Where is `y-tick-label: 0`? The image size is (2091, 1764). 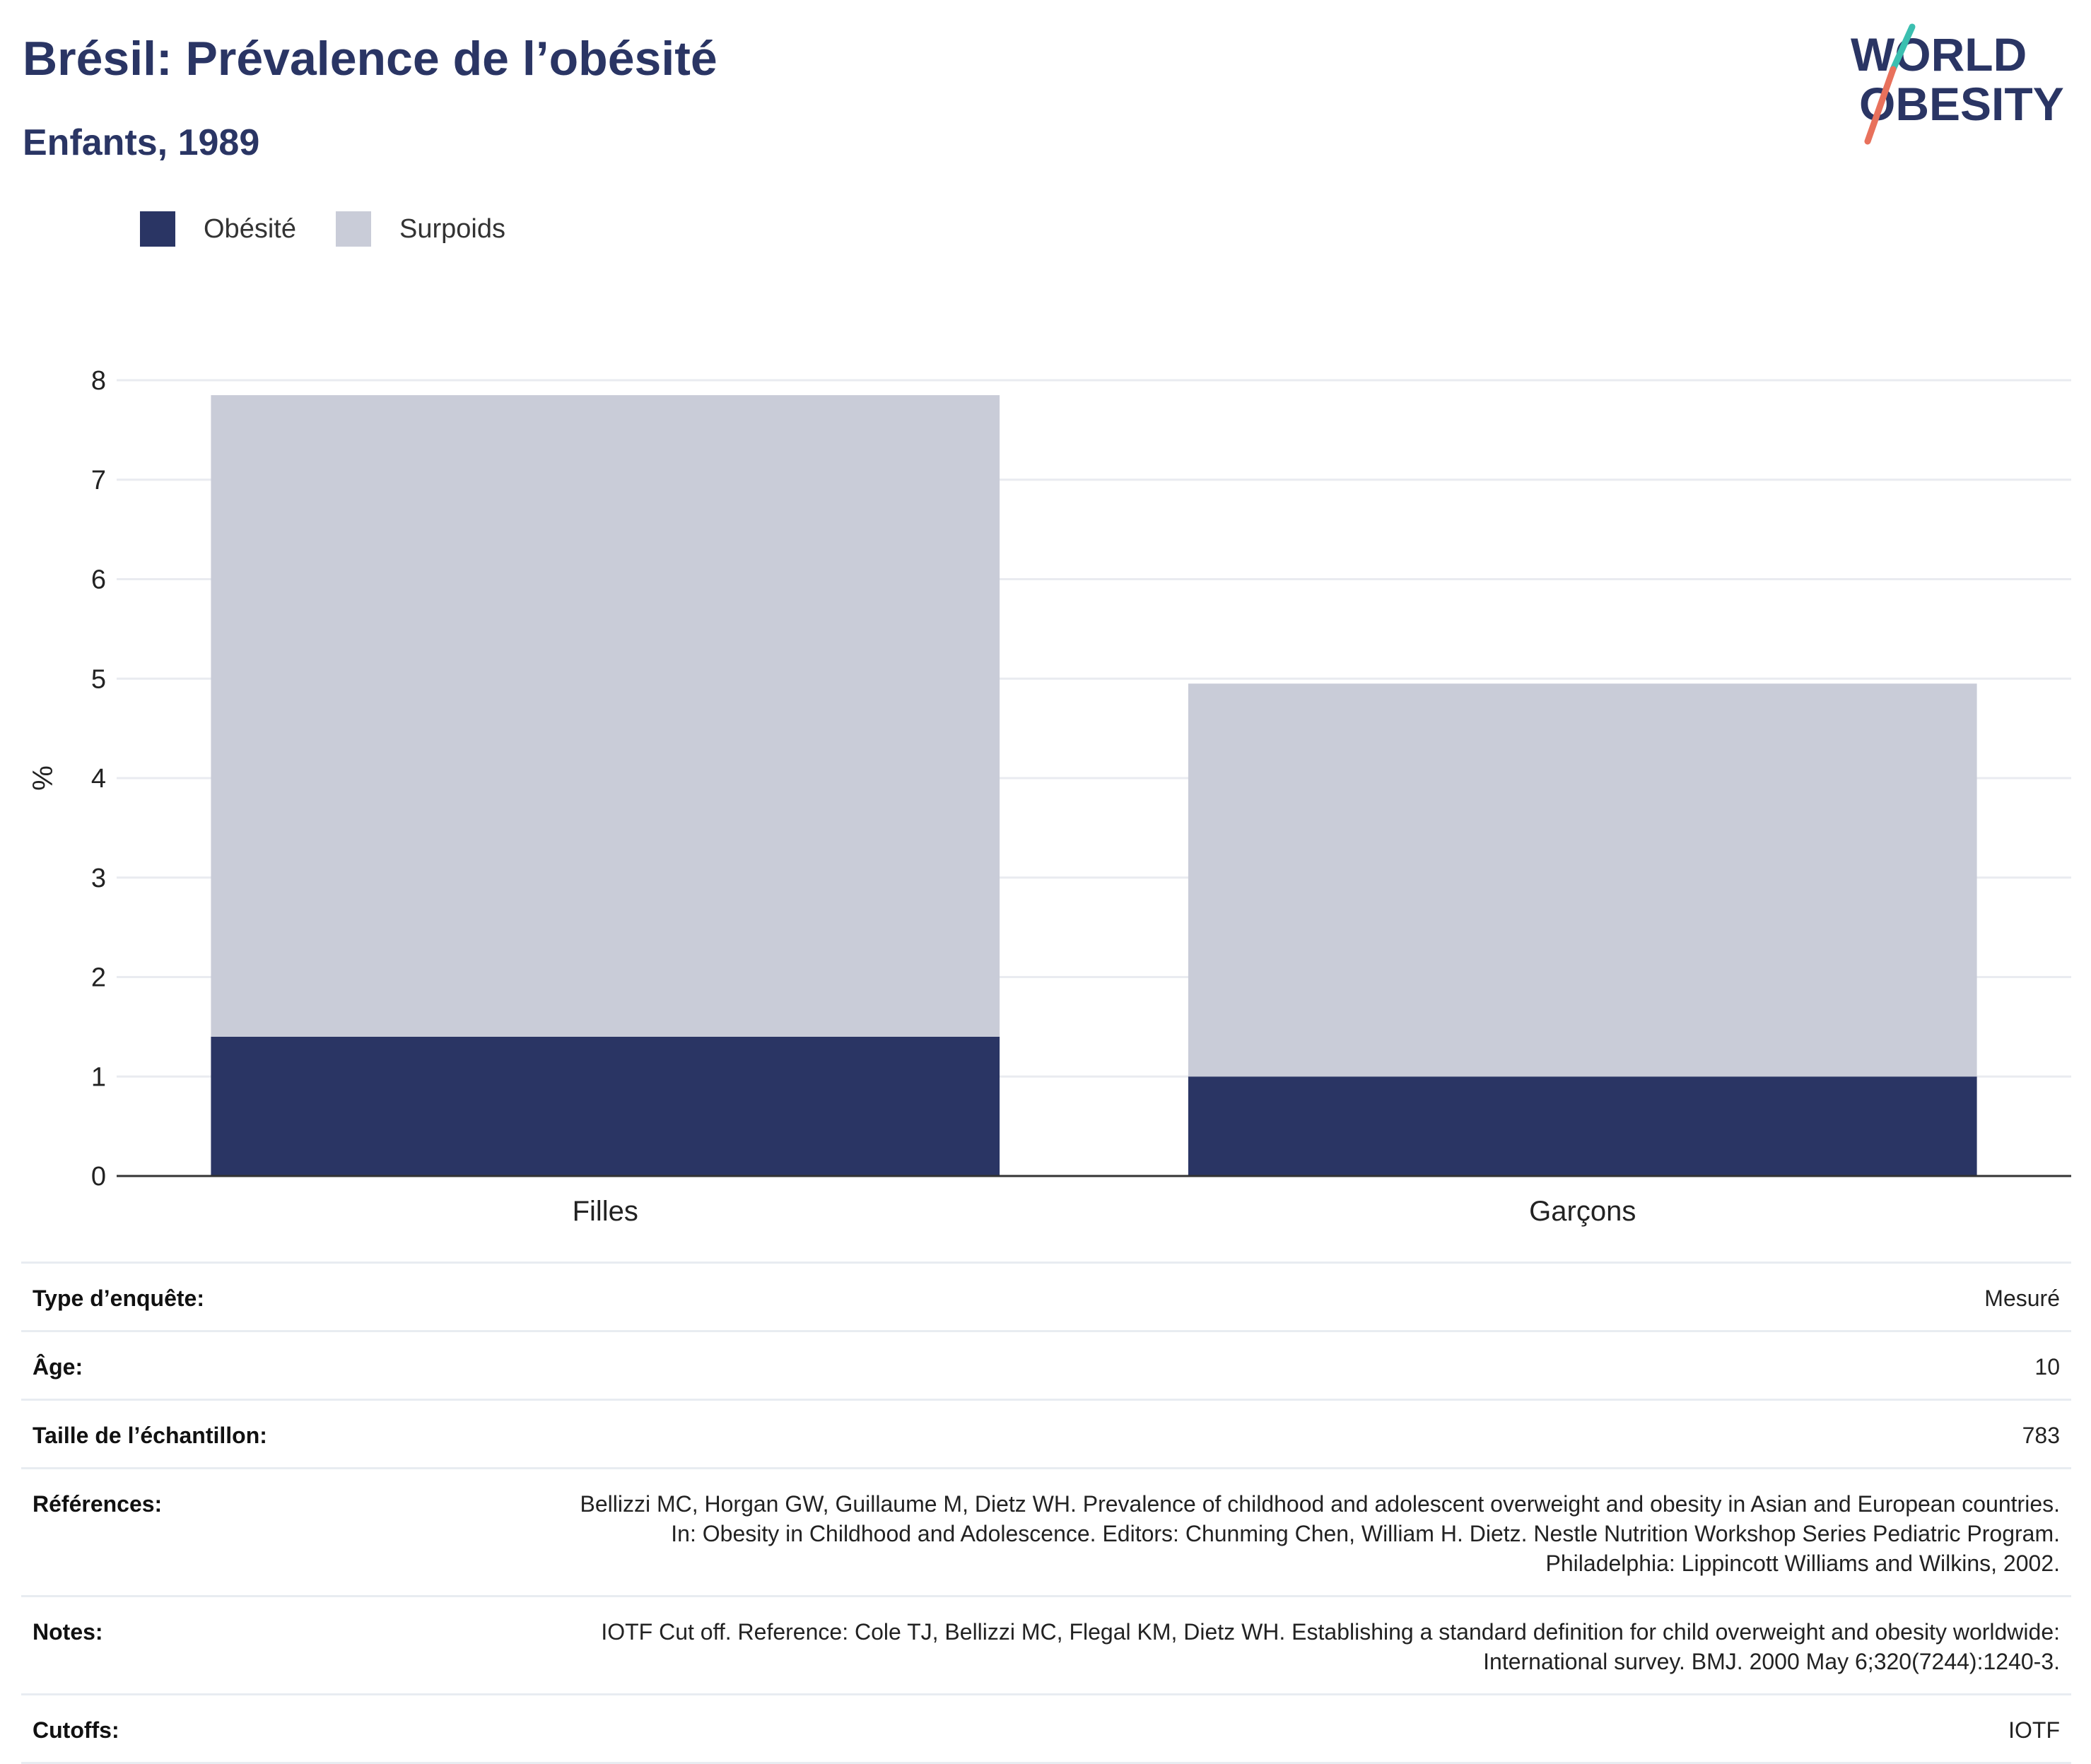 y-tick-label: 0 is located at coordinates (98, 1177).